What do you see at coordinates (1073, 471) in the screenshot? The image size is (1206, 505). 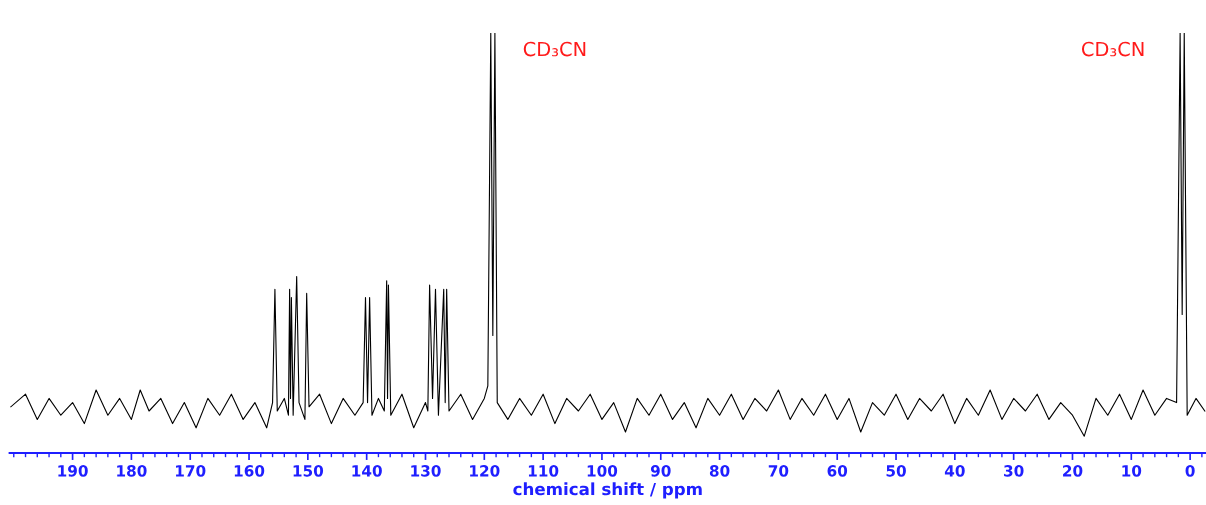 I see `x-tick-label: 20` at bounding box center [1073, 471].